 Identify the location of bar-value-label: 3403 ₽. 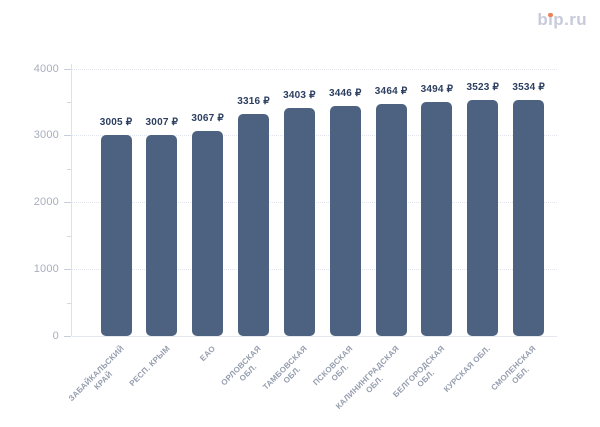
(299, 96).